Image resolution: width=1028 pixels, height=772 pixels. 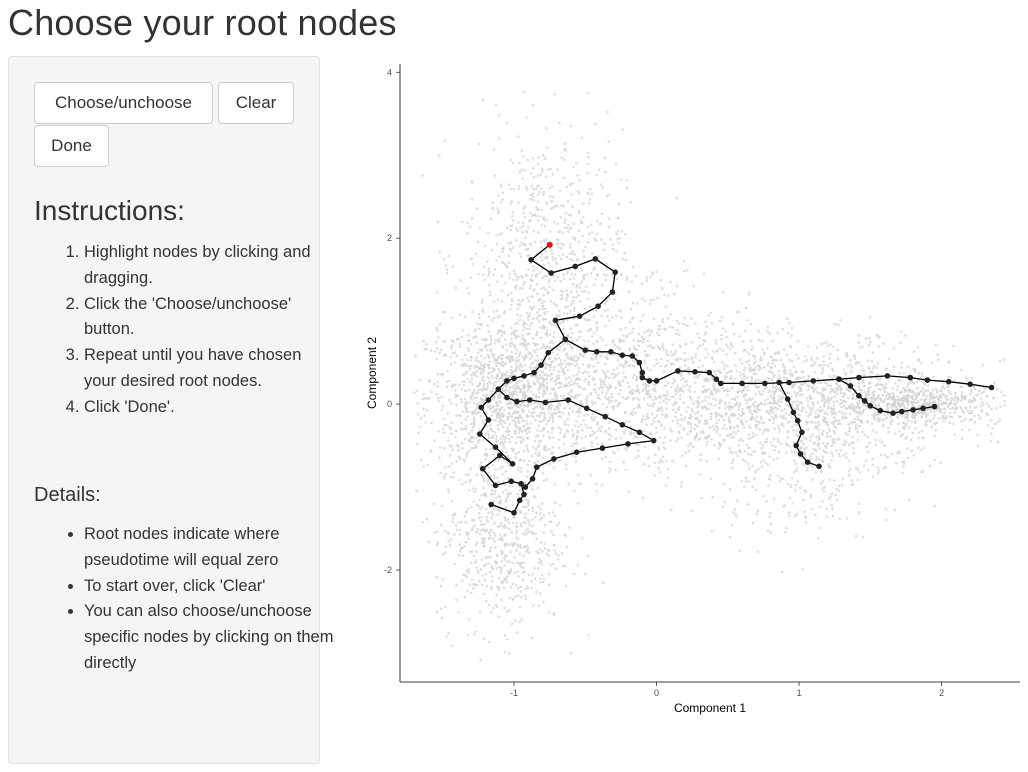 What do you see at coordinates (71, 146) in the screenshot?
I see `done-button: Done` at bounding box center [71, 146].